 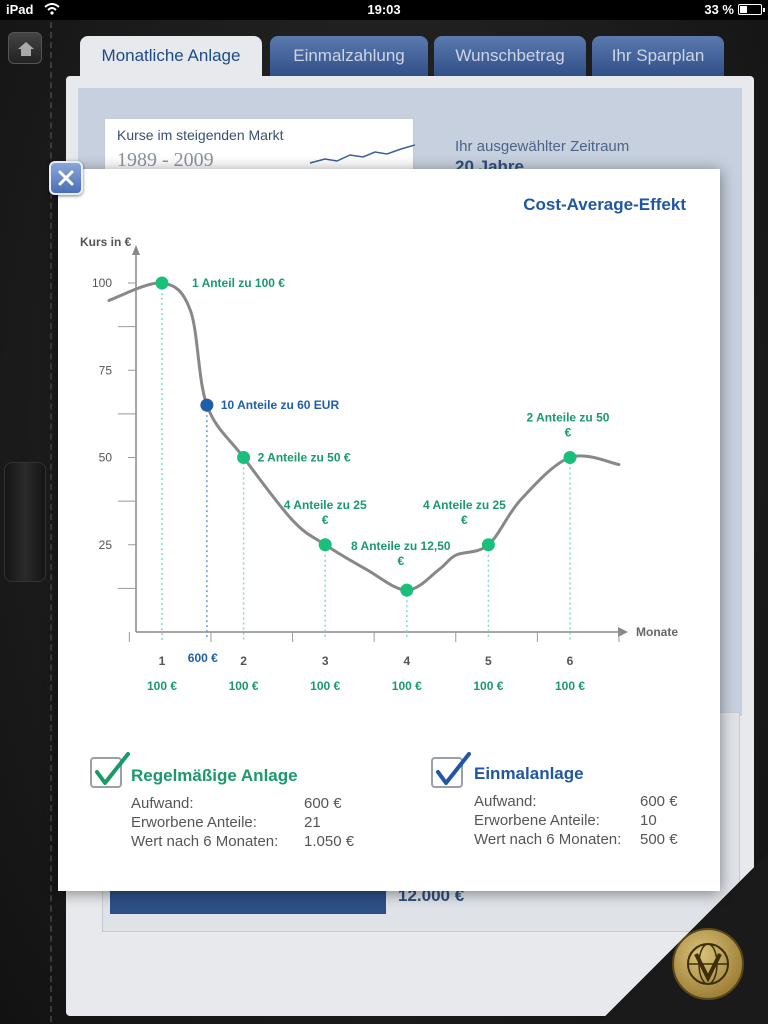 I want to click on x-tick-label: 4, so click(x=406, y=661).